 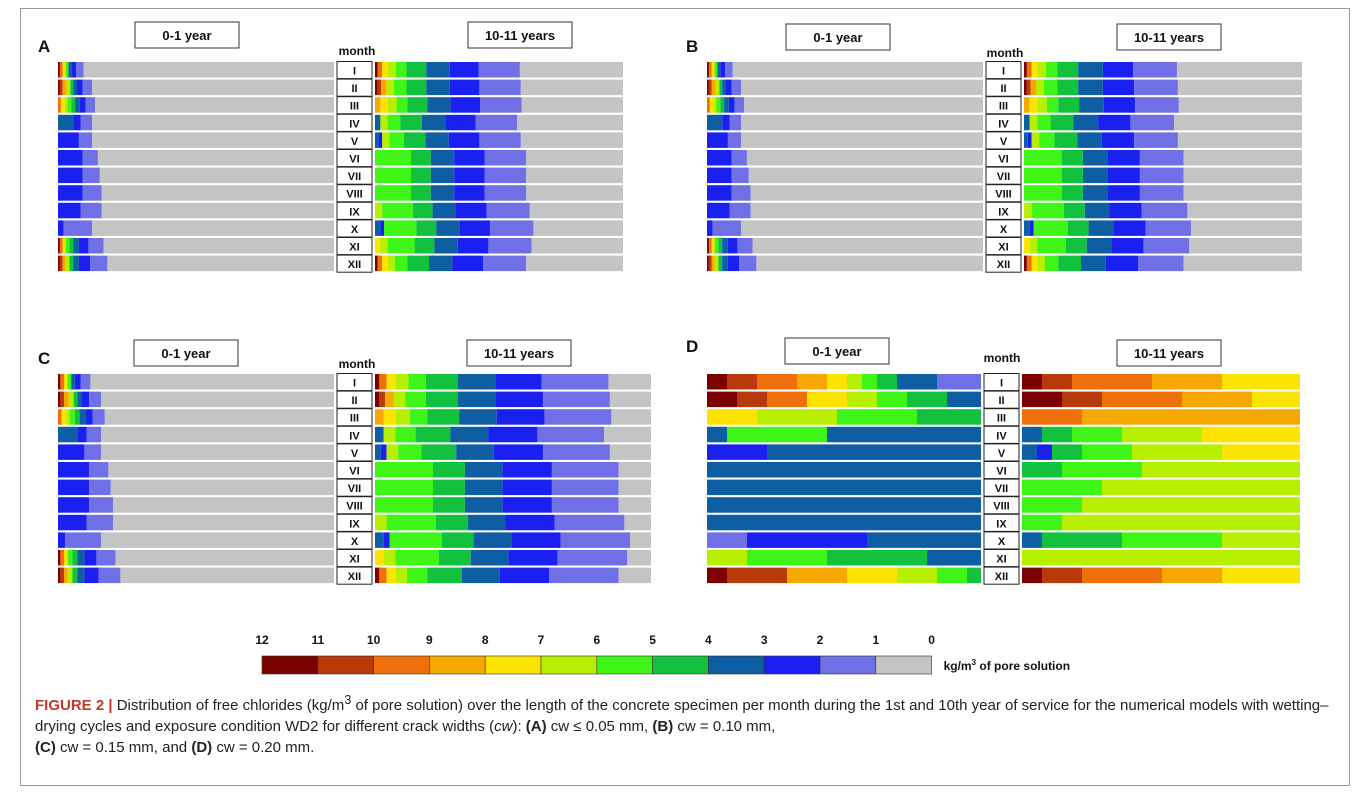 What do you see at coordinates (903, 665) in the screenshot?
I see `colorbar-segment` at bounding box center [903, 665].